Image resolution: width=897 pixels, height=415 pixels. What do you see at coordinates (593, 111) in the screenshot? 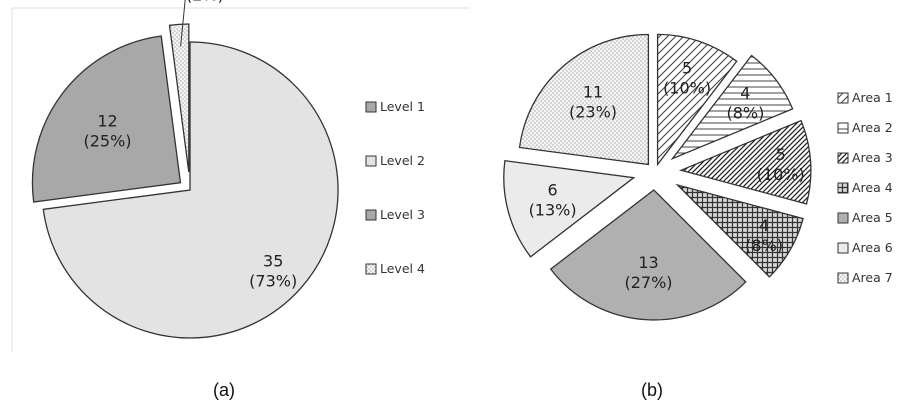
I see `data-label-percent: (23%)` at bounding box center [593, 111].